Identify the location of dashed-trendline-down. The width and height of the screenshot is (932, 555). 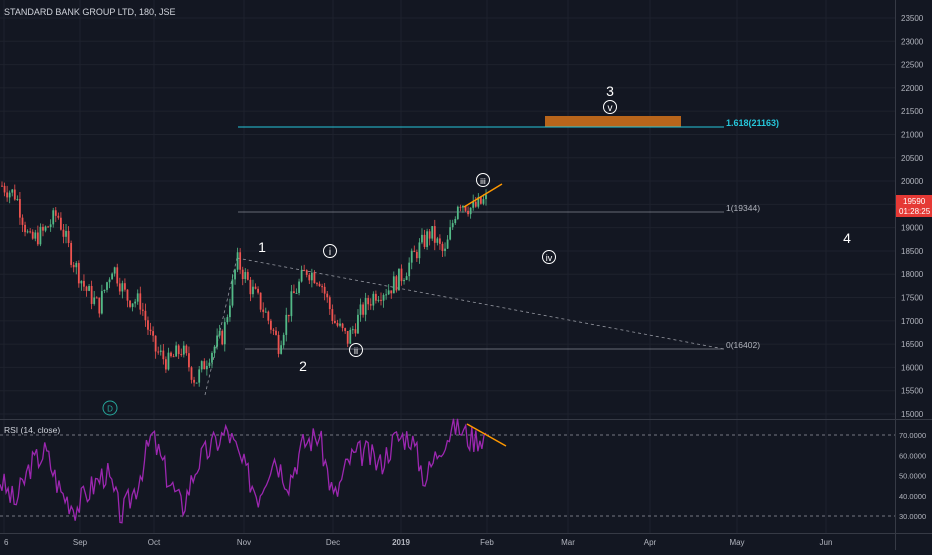
(480, 303).